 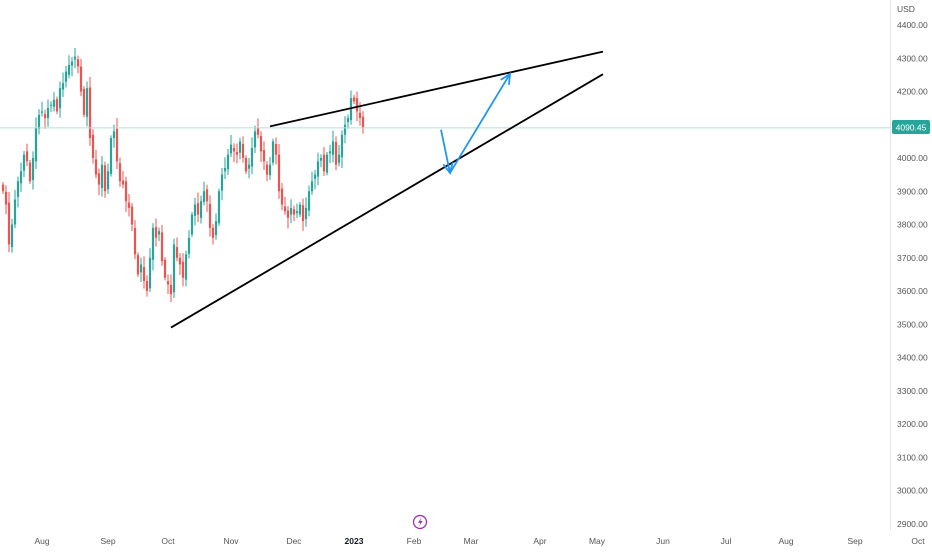 What do you see at coordinates (436, 89) in the screenshot?
I see `upper-trendline` at bounding box center [436, 89].